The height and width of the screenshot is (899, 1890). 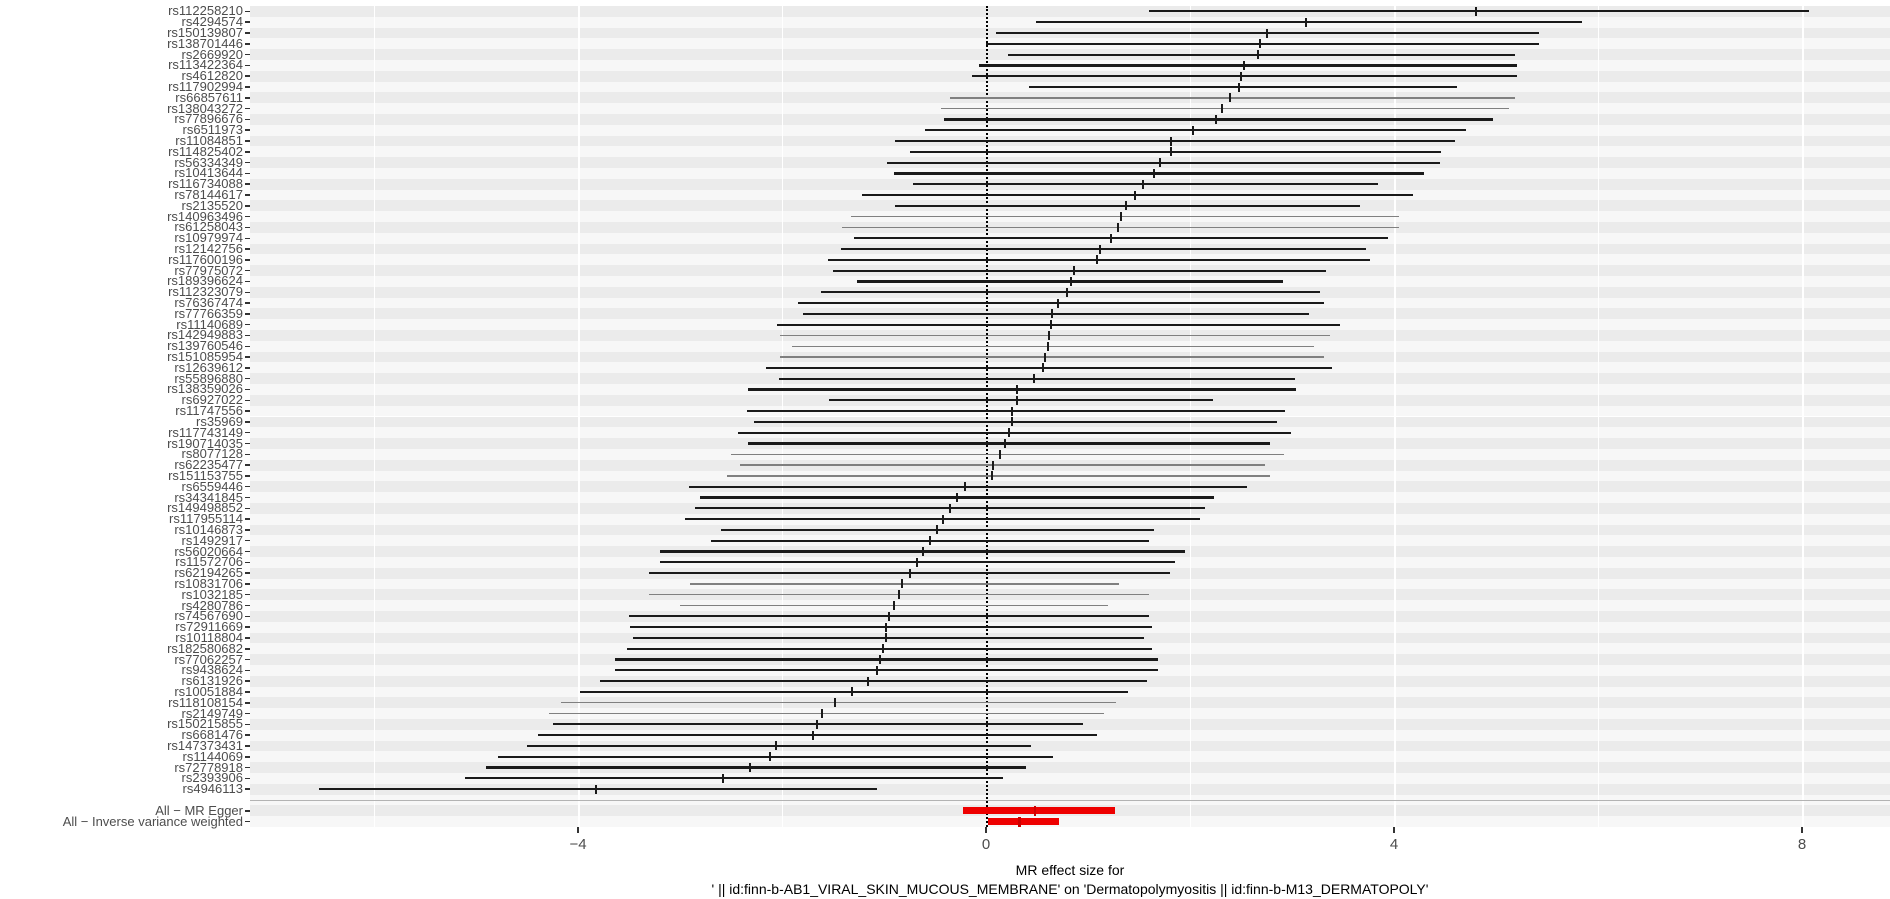 I want to click on snp-label: rs77766359, so click(x=208, y=313).